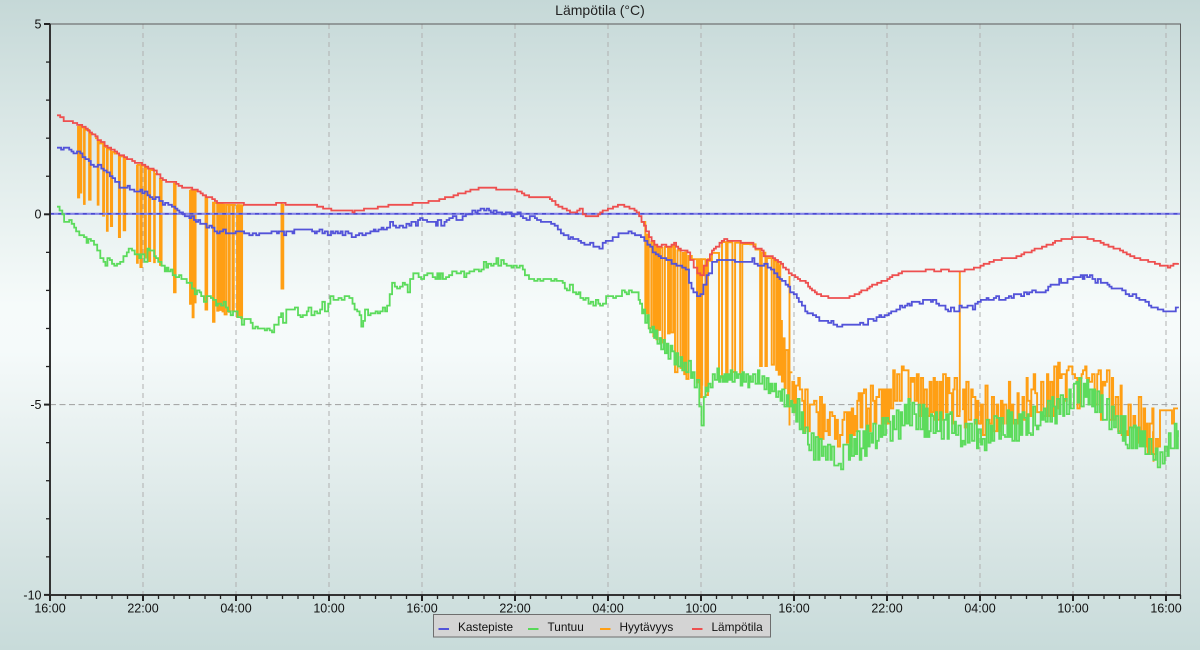 This screenshot has width=1200, height=655. I want to click on svg-text: -10, so click(32, 595).